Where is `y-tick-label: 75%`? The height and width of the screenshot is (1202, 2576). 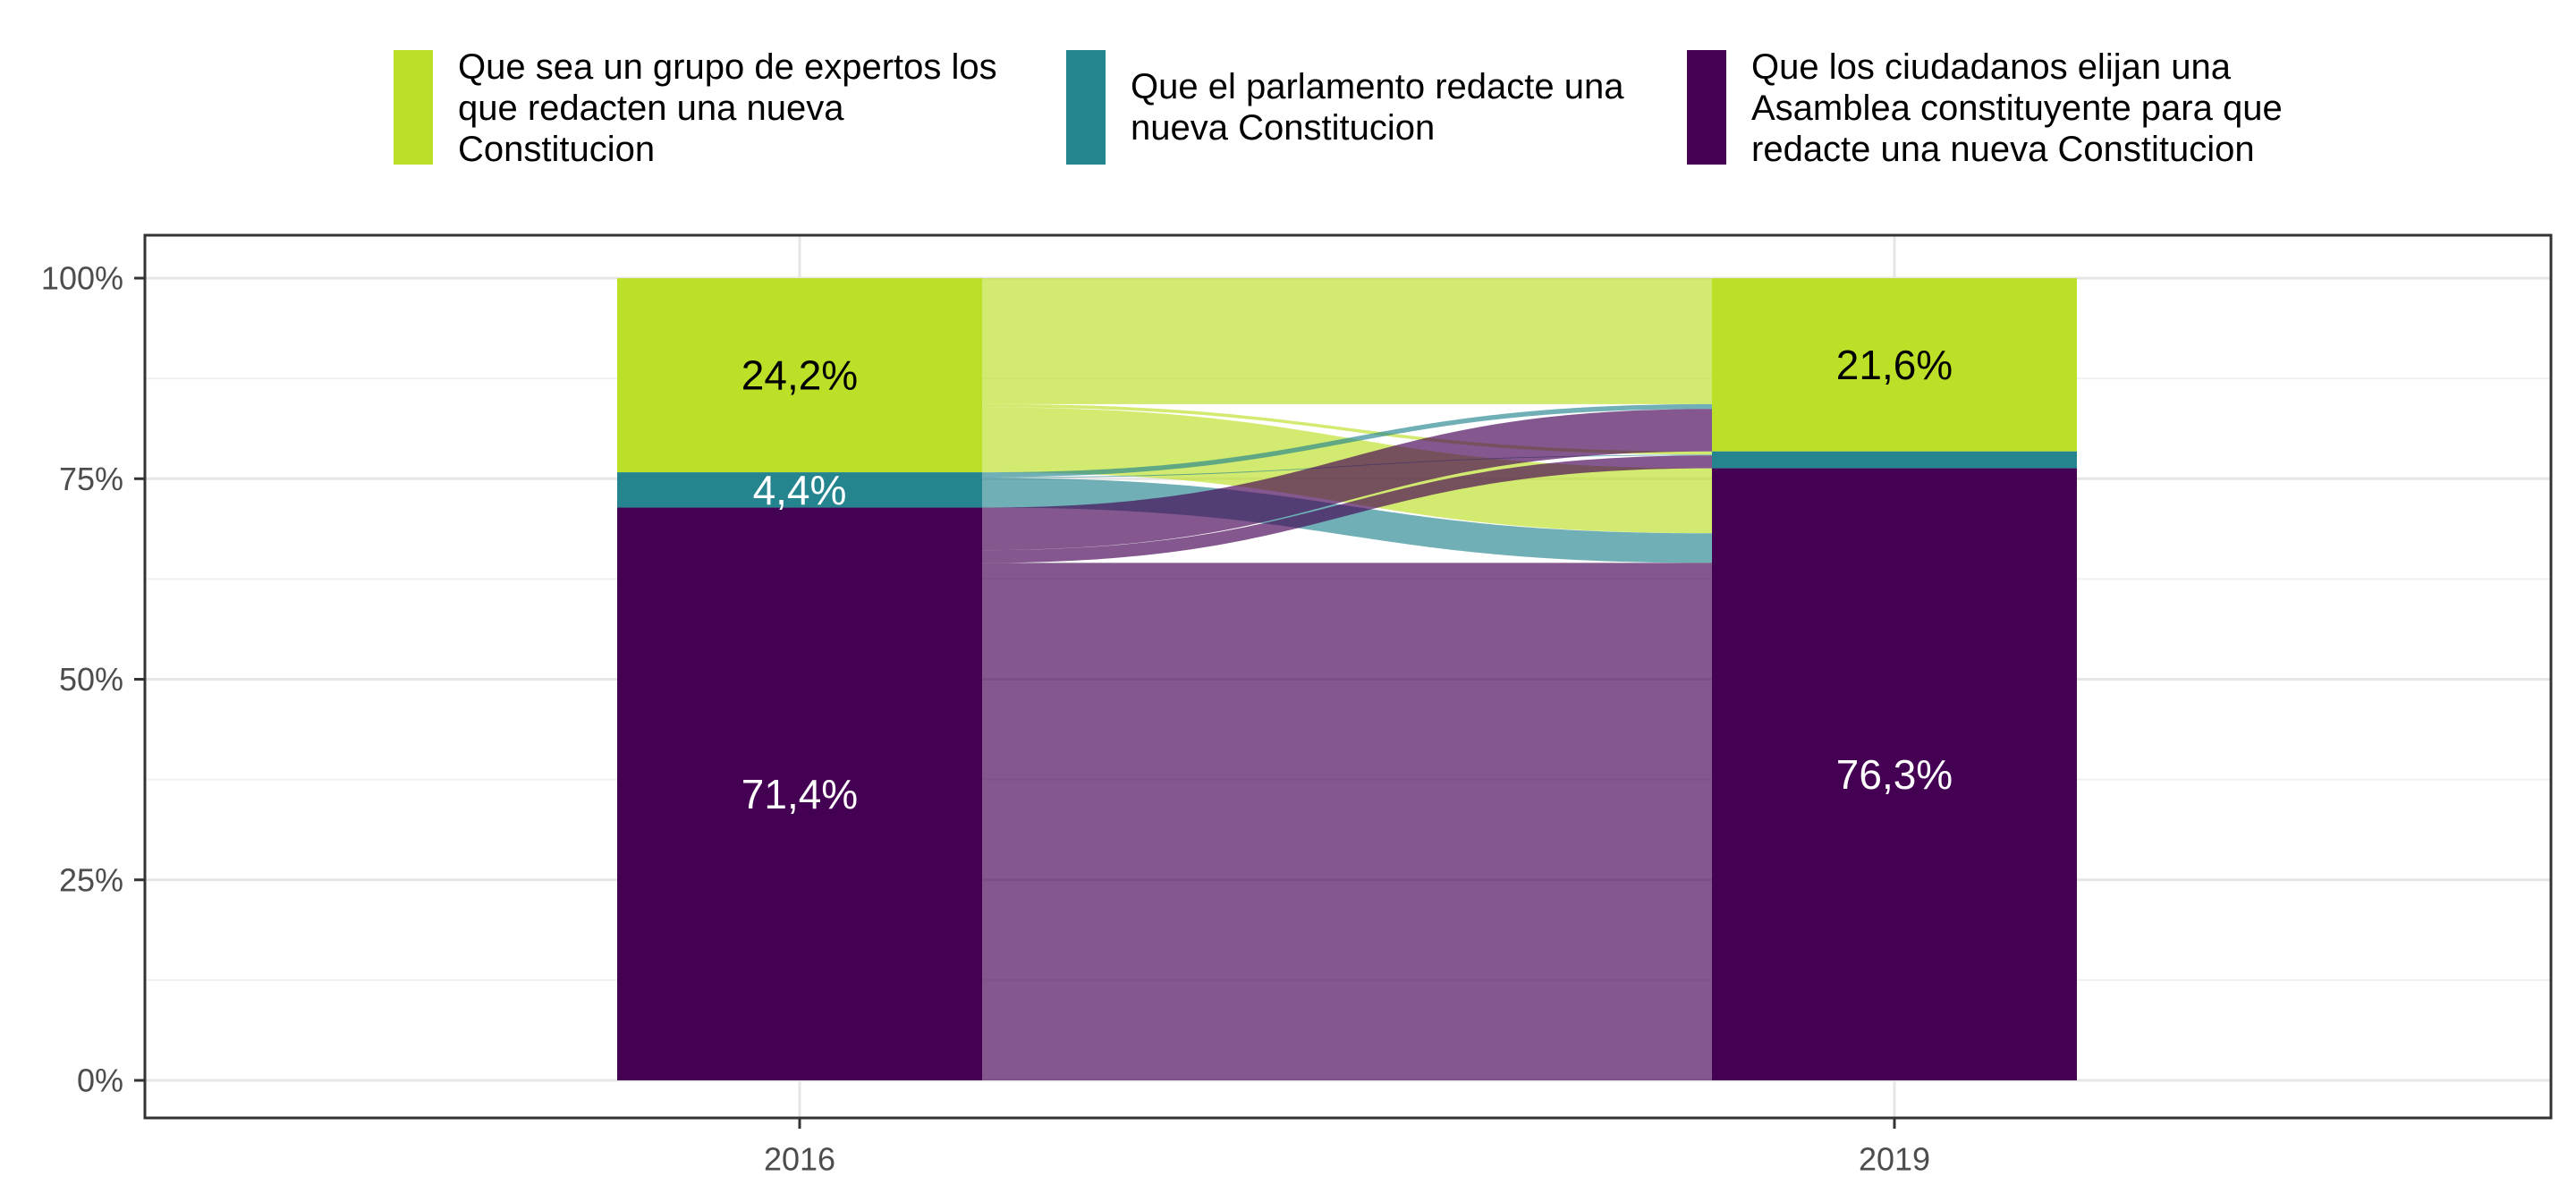 y-tick-label: 75% is located at coordinates (91, 479).